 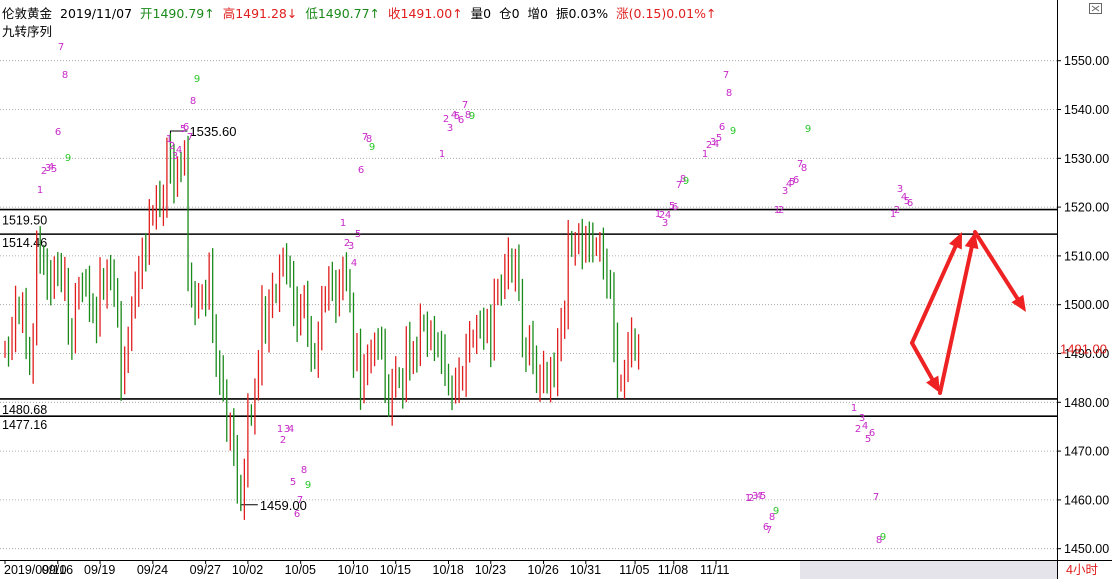 What do you see at coordinates (971, 241) in the screenshot?
I see `arrow-head` at bounding box center [971, 241].